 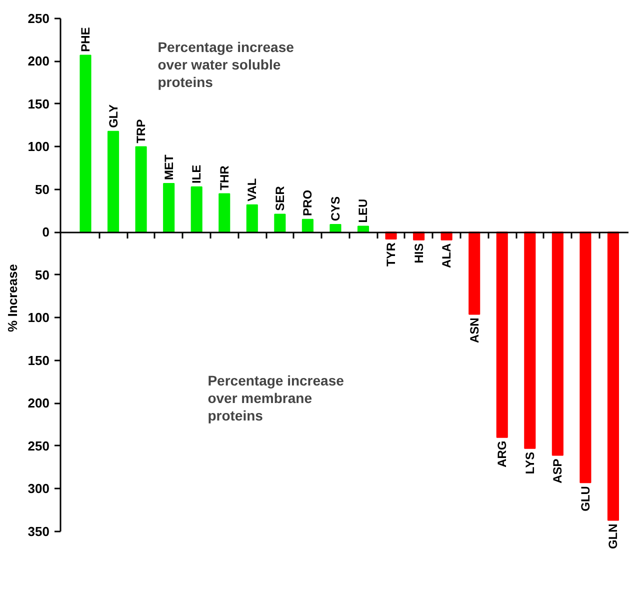 I want to click on x-tick-label: VAL, so click(x=252, y=190).